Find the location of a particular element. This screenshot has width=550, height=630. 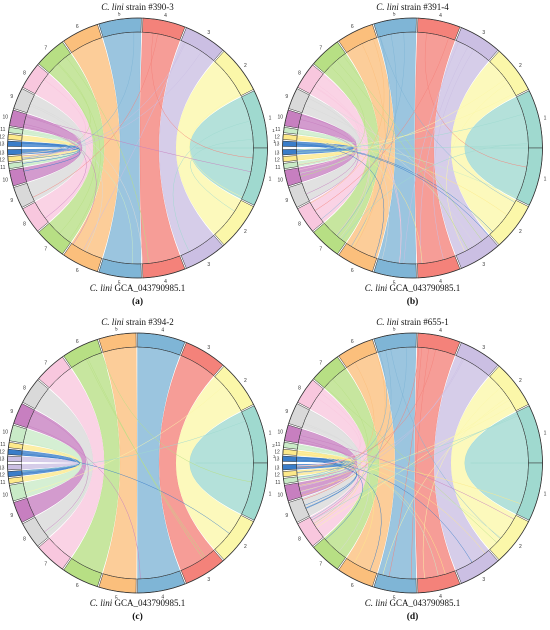

panel-a-reference: C. lini GCA_043790985.1 is located at coordinates (137, 288).